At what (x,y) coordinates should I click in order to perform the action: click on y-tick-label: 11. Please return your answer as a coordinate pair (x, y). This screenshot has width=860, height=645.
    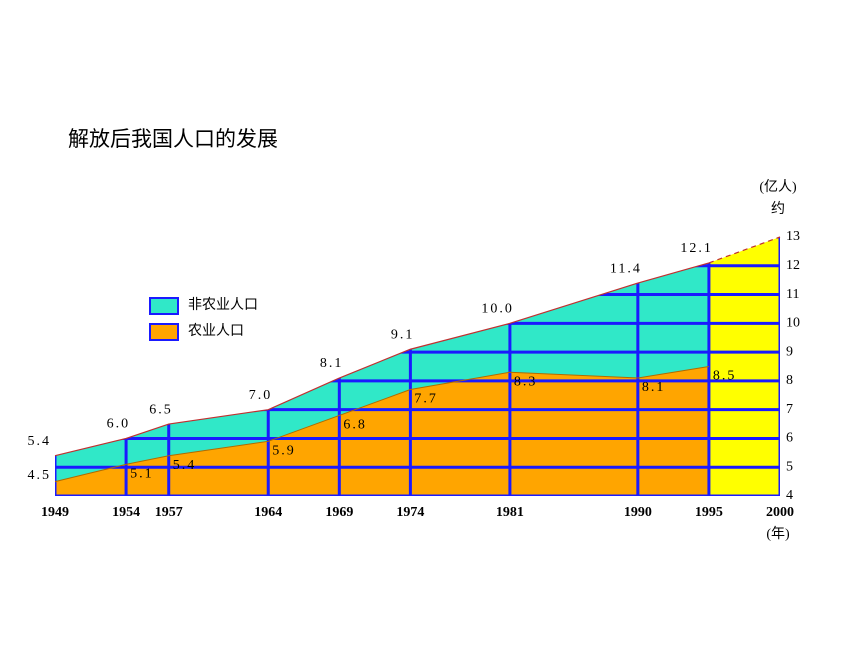
    Looking at the image, I should click on (792, 294).